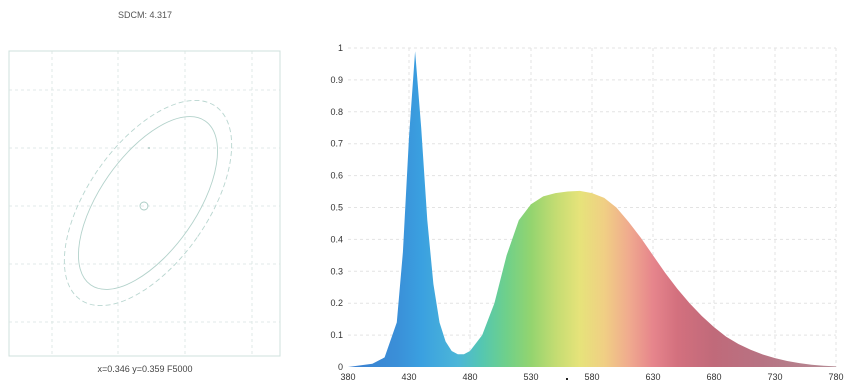  What do you see at coordinates (145, 15) in the screenshot?
I see `sdcm-title: SDCM: 4.317` at bounding box center [145, 15].